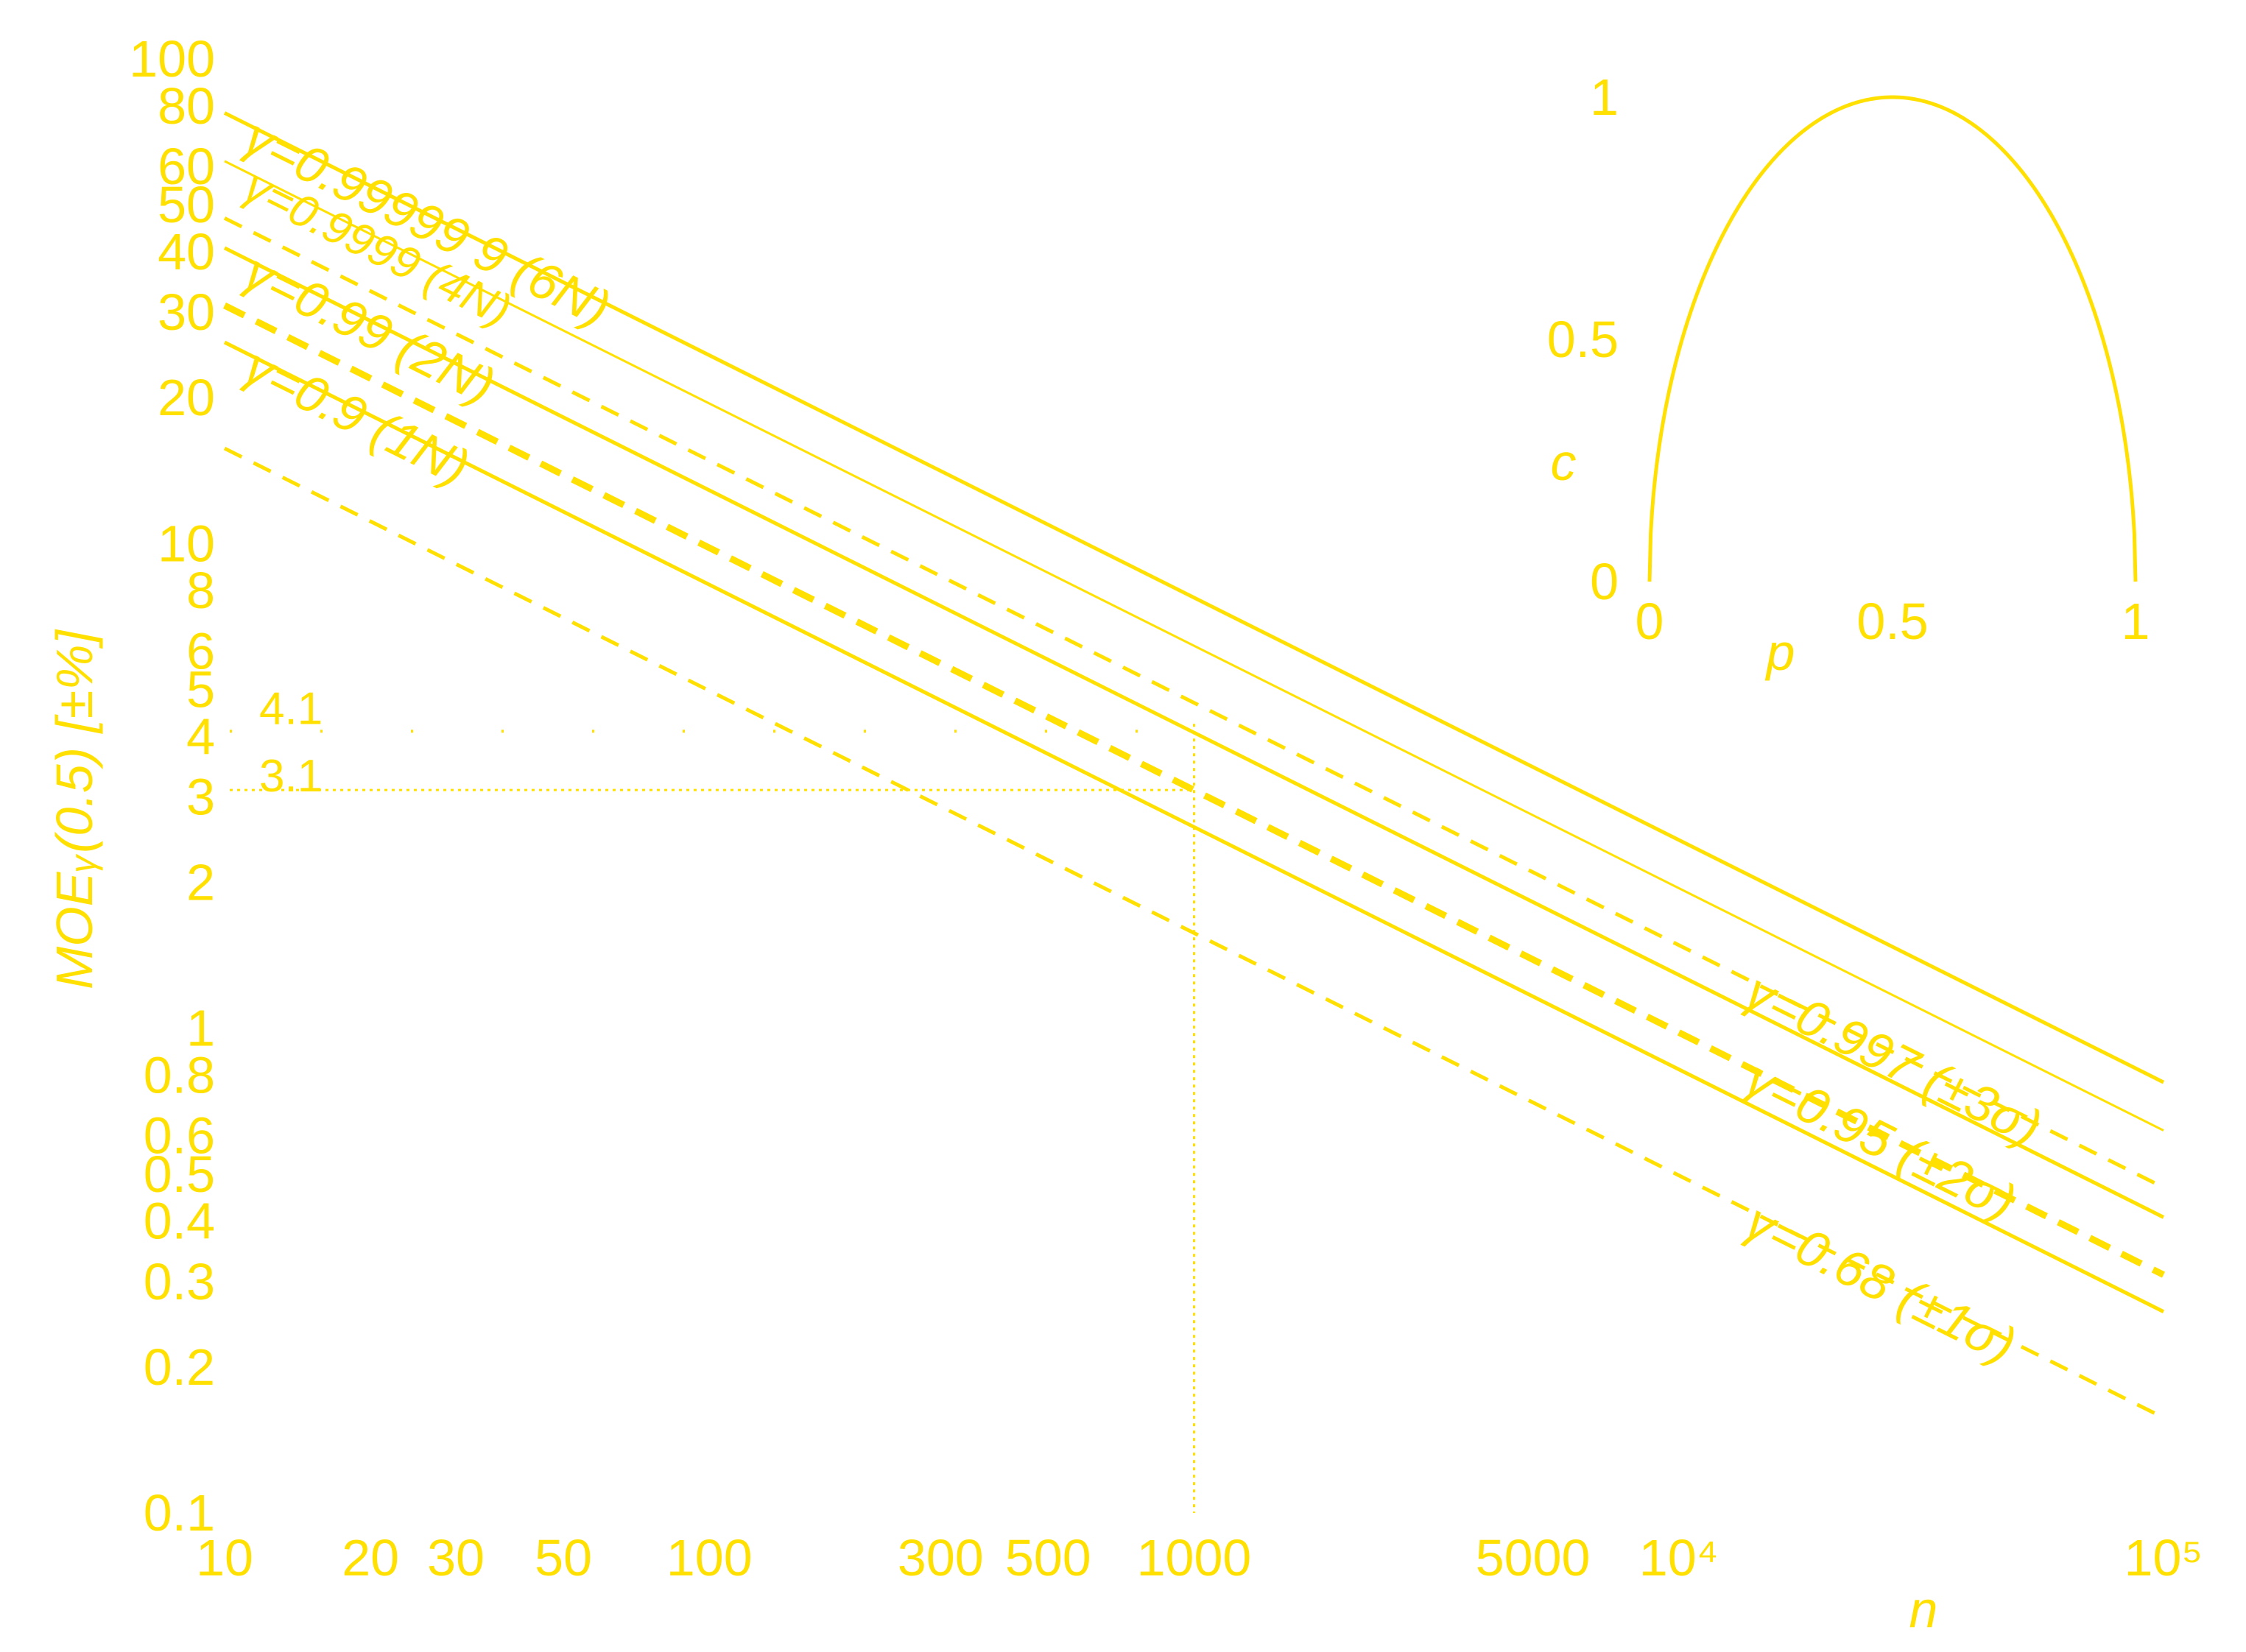 The image size is (2246, 1652). Describe the element at coordinates (179, 1174) in the screenshot. I see `y-tick-label: 0.5` at that location.